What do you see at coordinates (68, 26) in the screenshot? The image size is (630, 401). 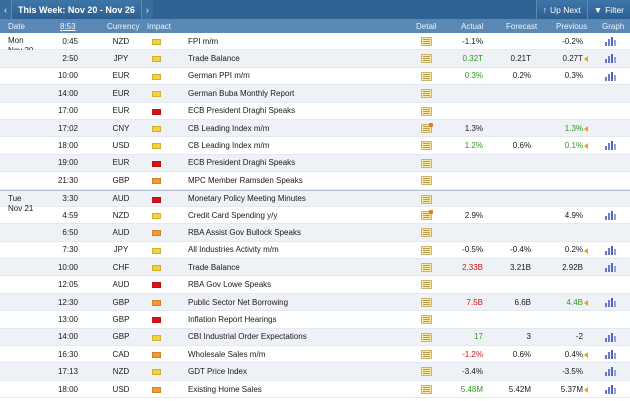 I see `col-time: 8:53` at bounding box center [68, 26].